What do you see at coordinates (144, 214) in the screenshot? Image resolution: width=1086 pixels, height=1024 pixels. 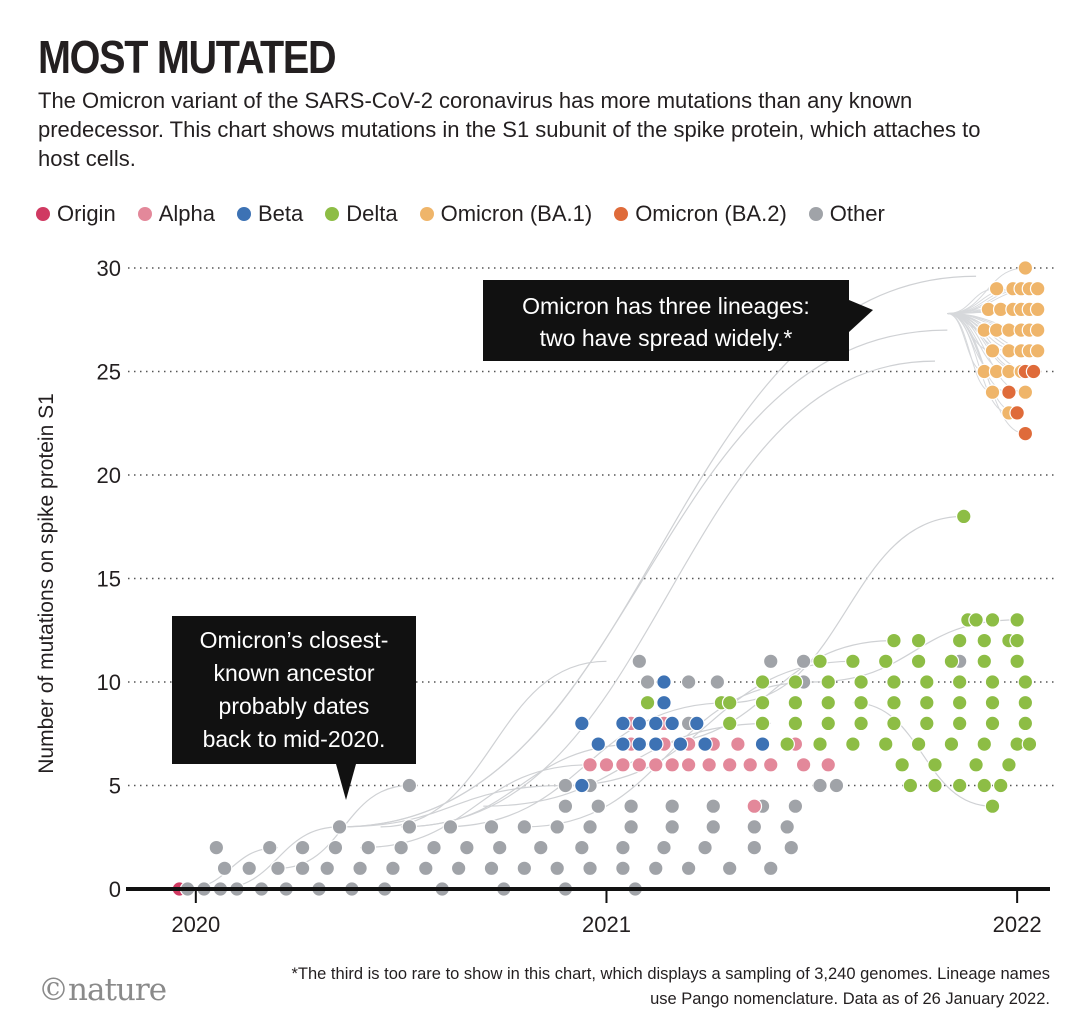 I see `legend-dot-alpha` at bounding box center [144, 214].